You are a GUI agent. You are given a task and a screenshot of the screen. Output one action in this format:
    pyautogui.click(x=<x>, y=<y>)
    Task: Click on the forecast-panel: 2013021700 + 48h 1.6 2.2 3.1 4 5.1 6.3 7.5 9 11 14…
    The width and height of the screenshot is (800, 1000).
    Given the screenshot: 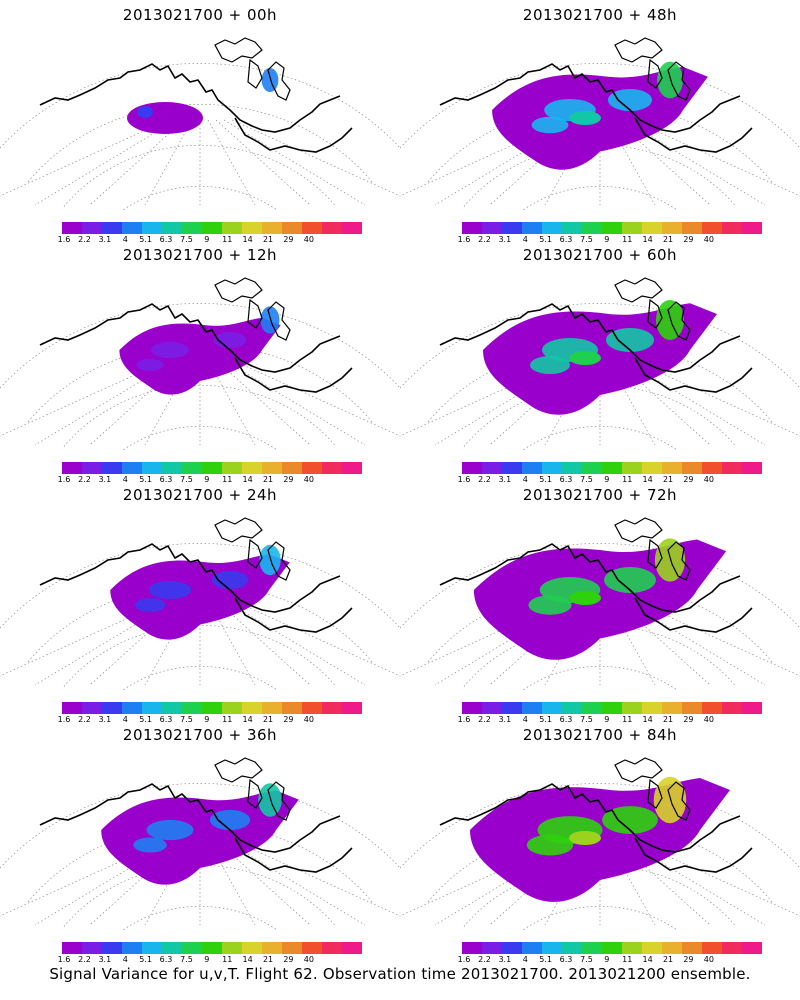 What is the action you would take?
    pyautogui.click(x=600, y=122)
    